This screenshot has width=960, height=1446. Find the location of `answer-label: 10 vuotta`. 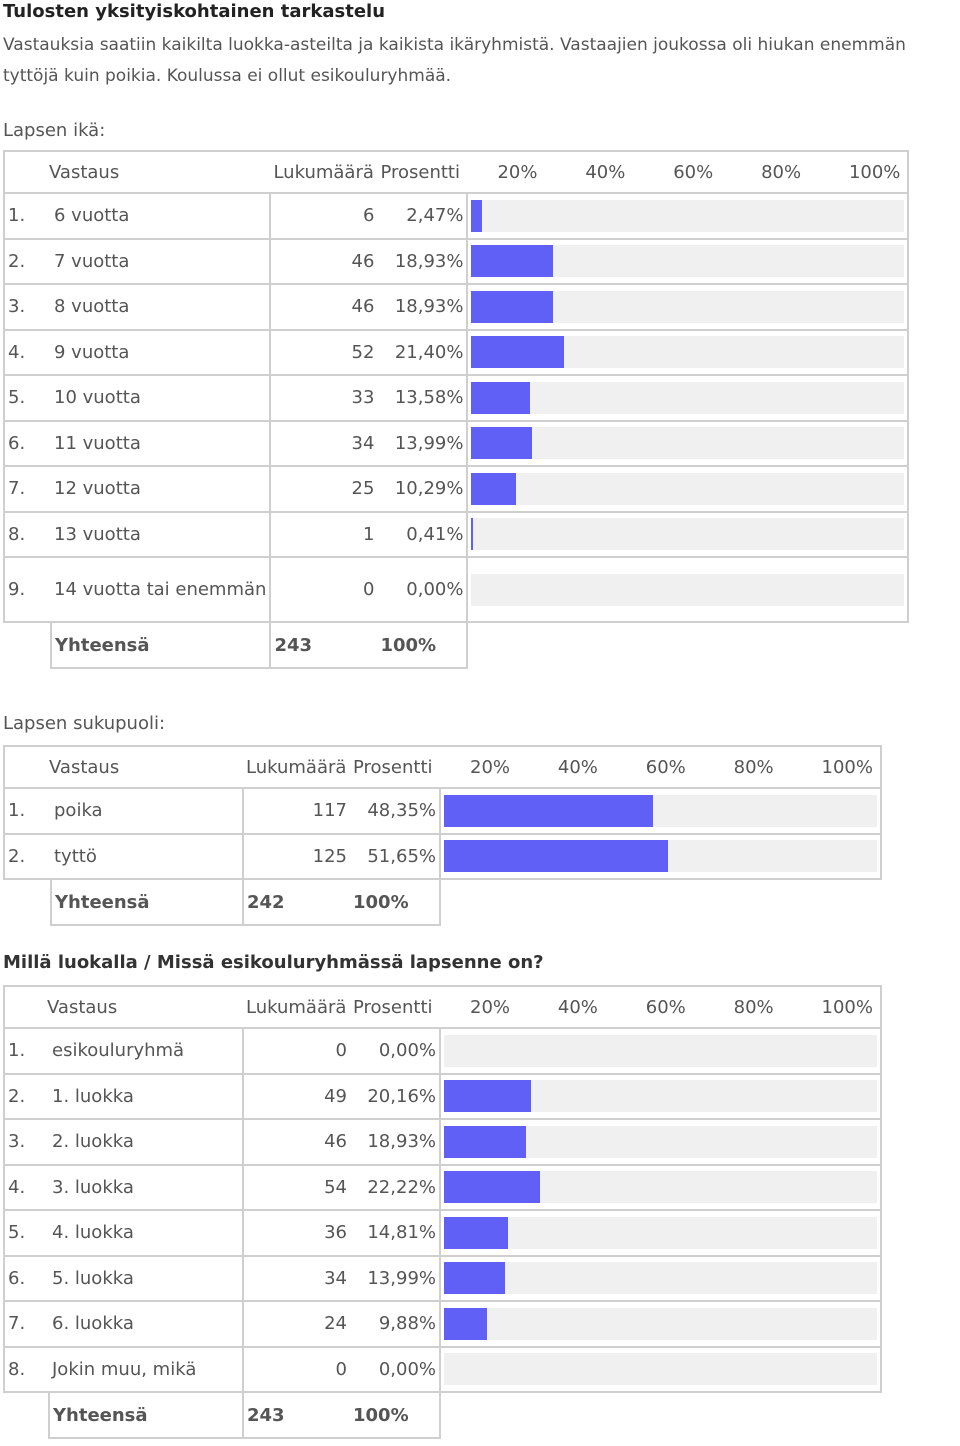

answer-label: 10 vuotta is located at coordinates (161, 398).